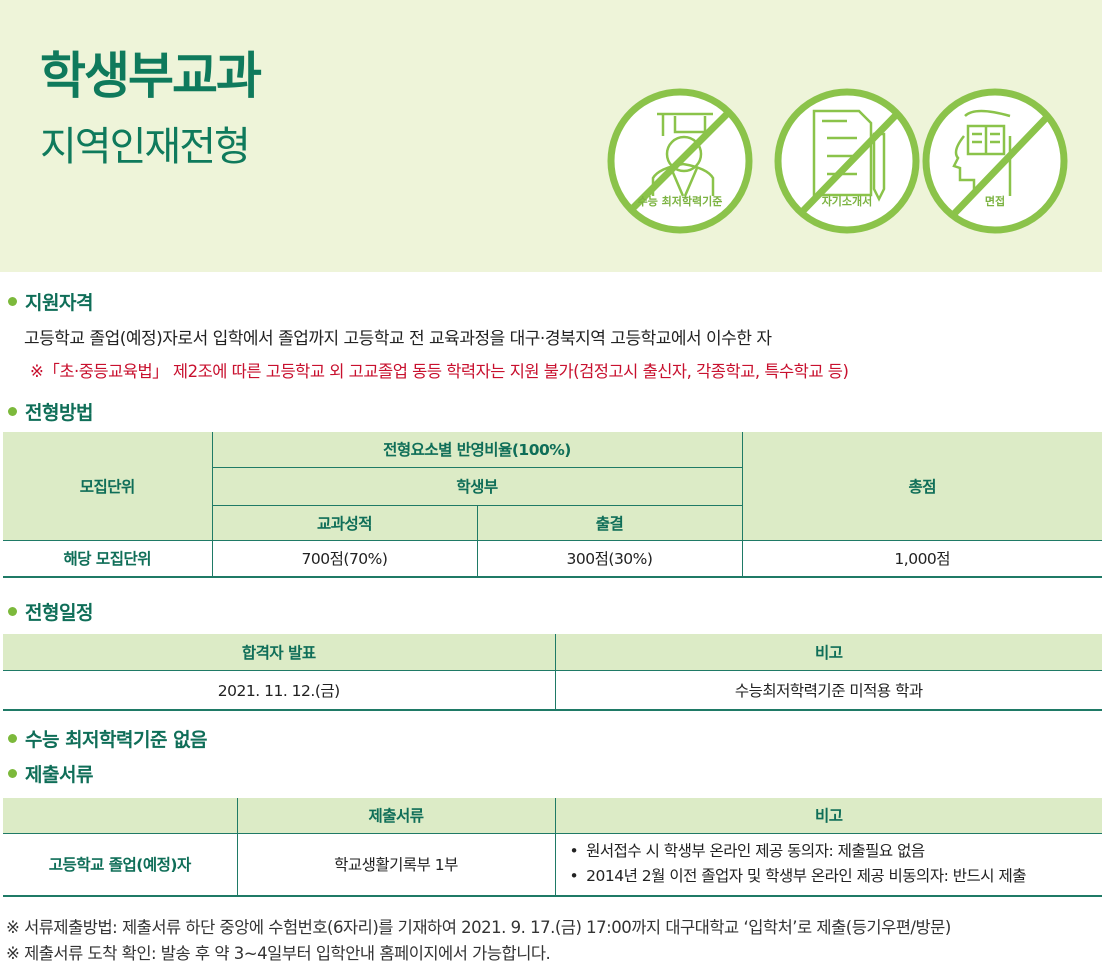 The image size is (1102, 976). I want to click on document-pencil-icon, so click(847, 161).